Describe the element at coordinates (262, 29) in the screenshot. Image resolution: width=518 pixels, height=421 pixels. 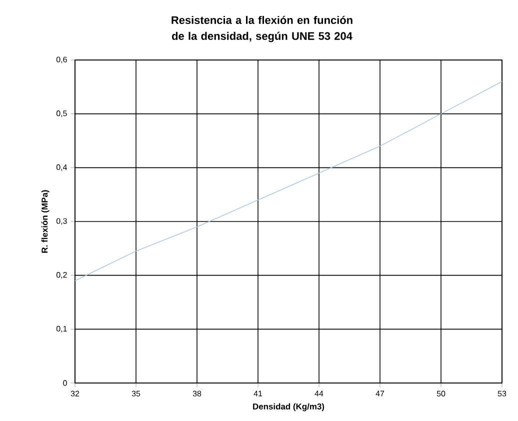
I see `chart-title: Resistencia a la flexión en función de la densidad, según UNE 53 204` at that location.